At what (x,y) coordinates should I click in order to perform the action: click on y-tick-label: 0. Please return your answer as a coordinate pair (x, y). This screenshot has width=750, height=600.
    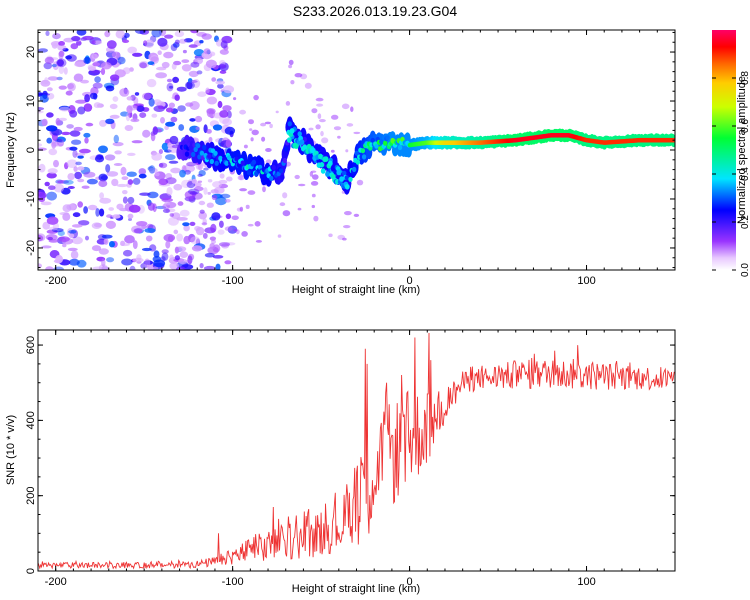
    Looking at the image, I should click on (31, 150).